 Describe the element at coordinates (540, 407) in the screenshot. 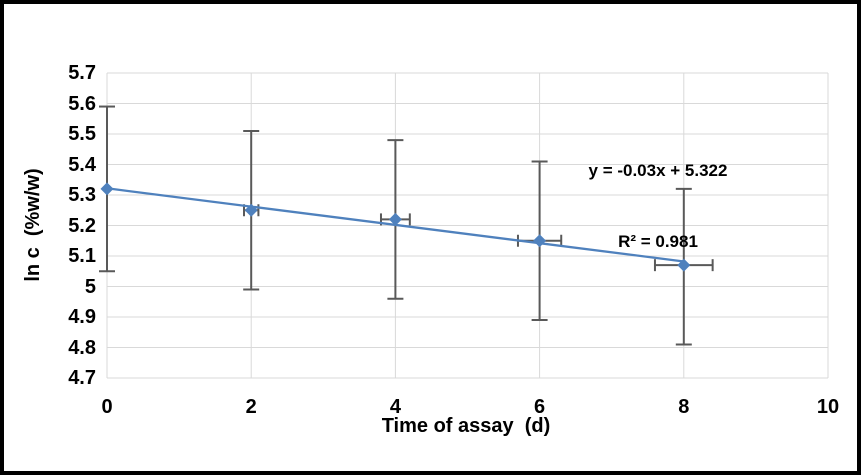

I see `x-tick-label: 6` at that location.